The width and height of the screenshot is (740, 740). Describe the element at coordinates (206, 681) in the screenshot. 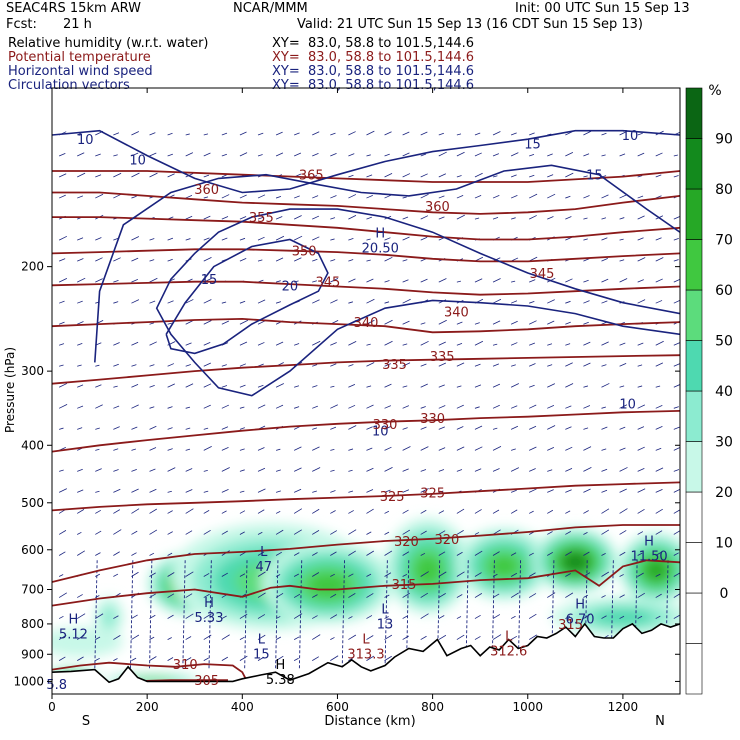

I see `contour-label-29: 305` at that location.